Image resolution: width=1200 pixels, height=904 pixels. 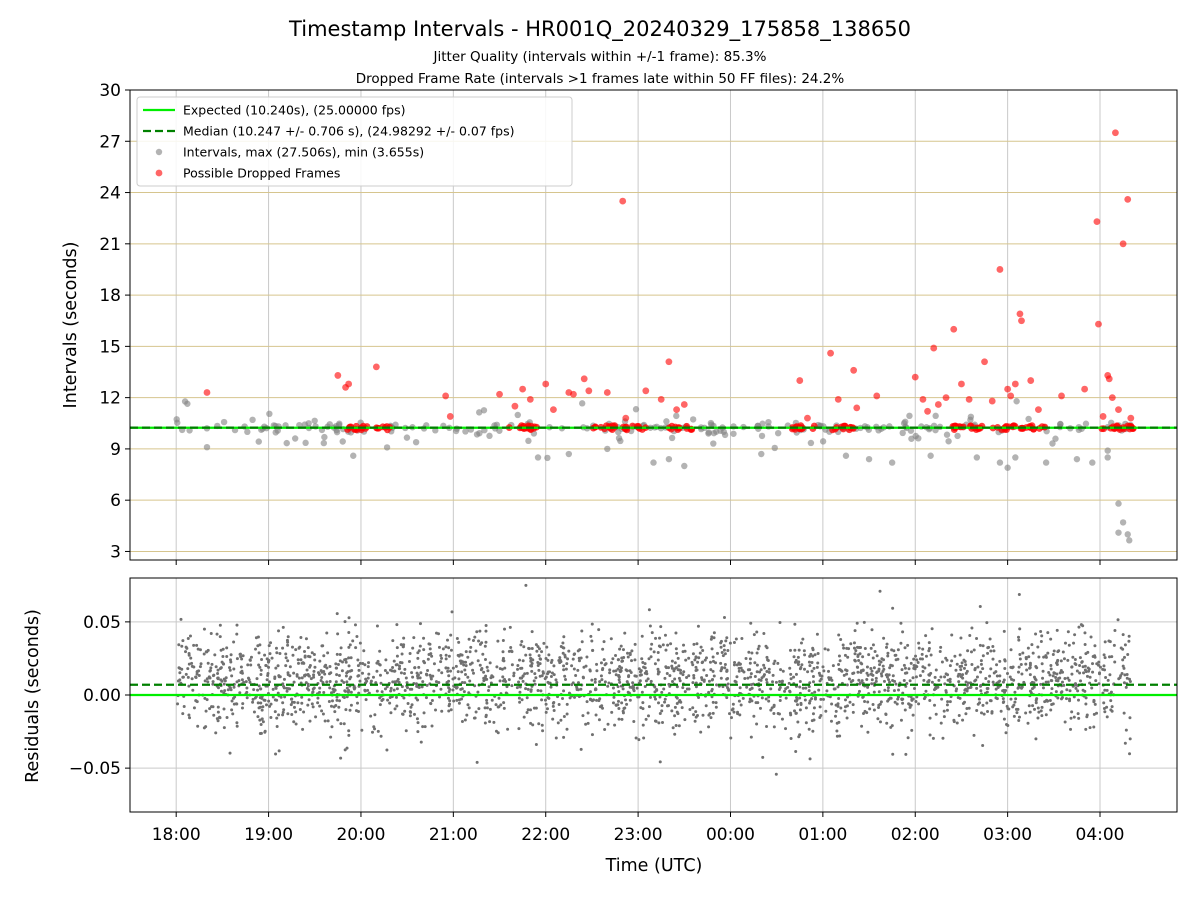 What do you see at coordinates (268, 835) in the screenshot?
I see `x-tick-label: 19:00` at bounding box center [268, 835].